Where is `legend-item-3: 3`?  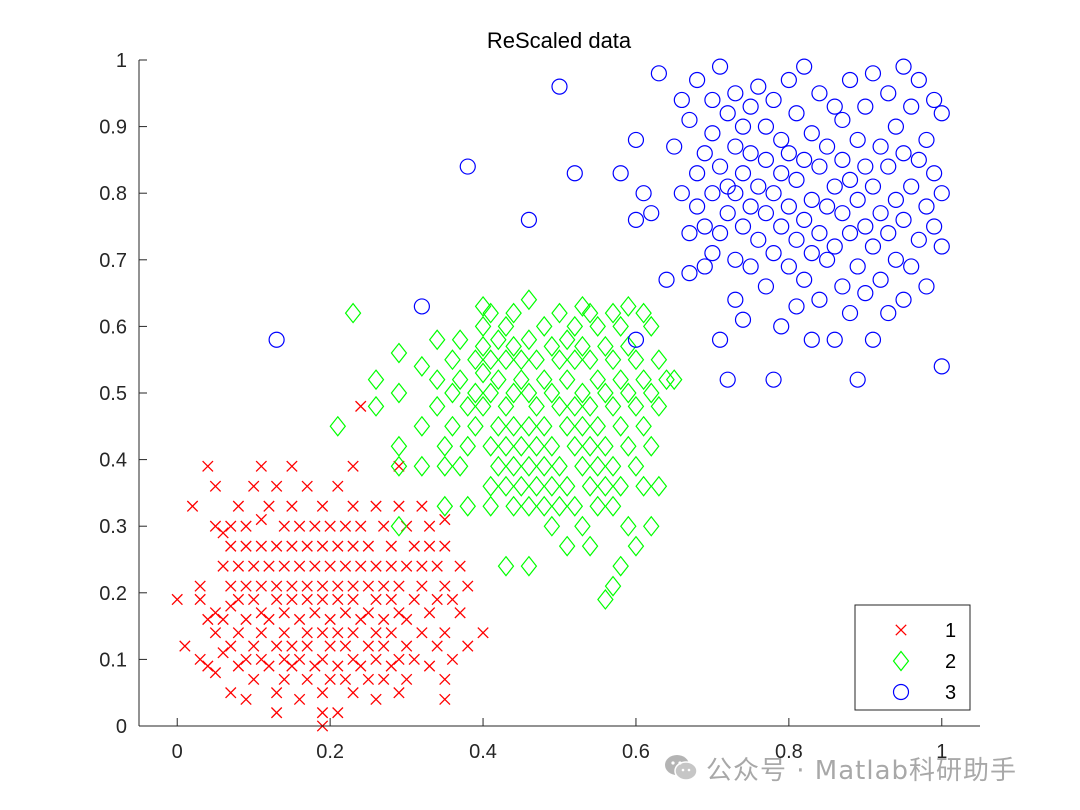 legend-item-3: 3 is located at coordinates (924, 693).